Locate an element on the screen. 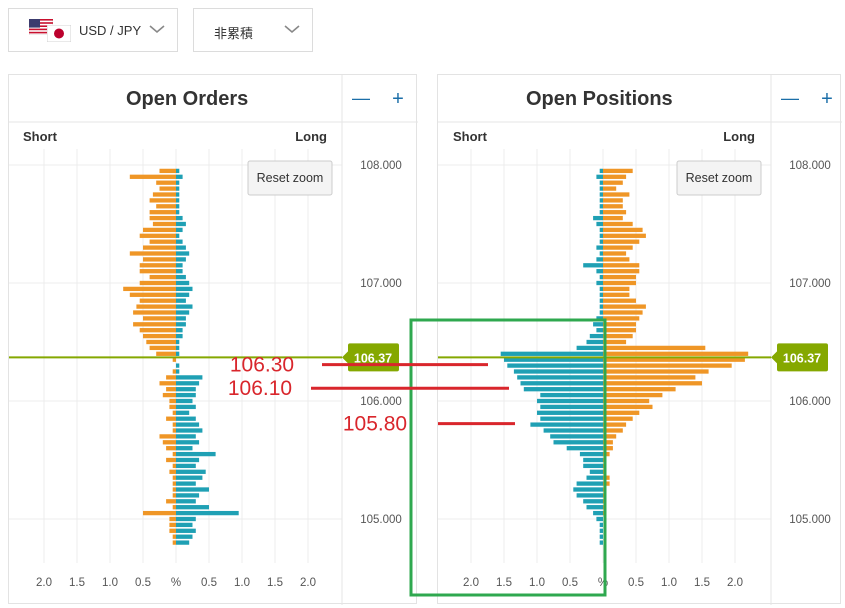 The height and width of the screenshot is (608, 845). x-tick-label: 2.0 is located at coordinates (308, 583).